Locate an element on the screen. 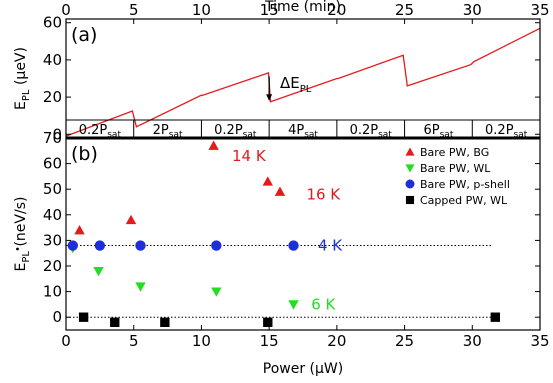 This screenshot has height=383, width=553. panel-b-y-tick-label: 40 is located at coordinates (52, 215).